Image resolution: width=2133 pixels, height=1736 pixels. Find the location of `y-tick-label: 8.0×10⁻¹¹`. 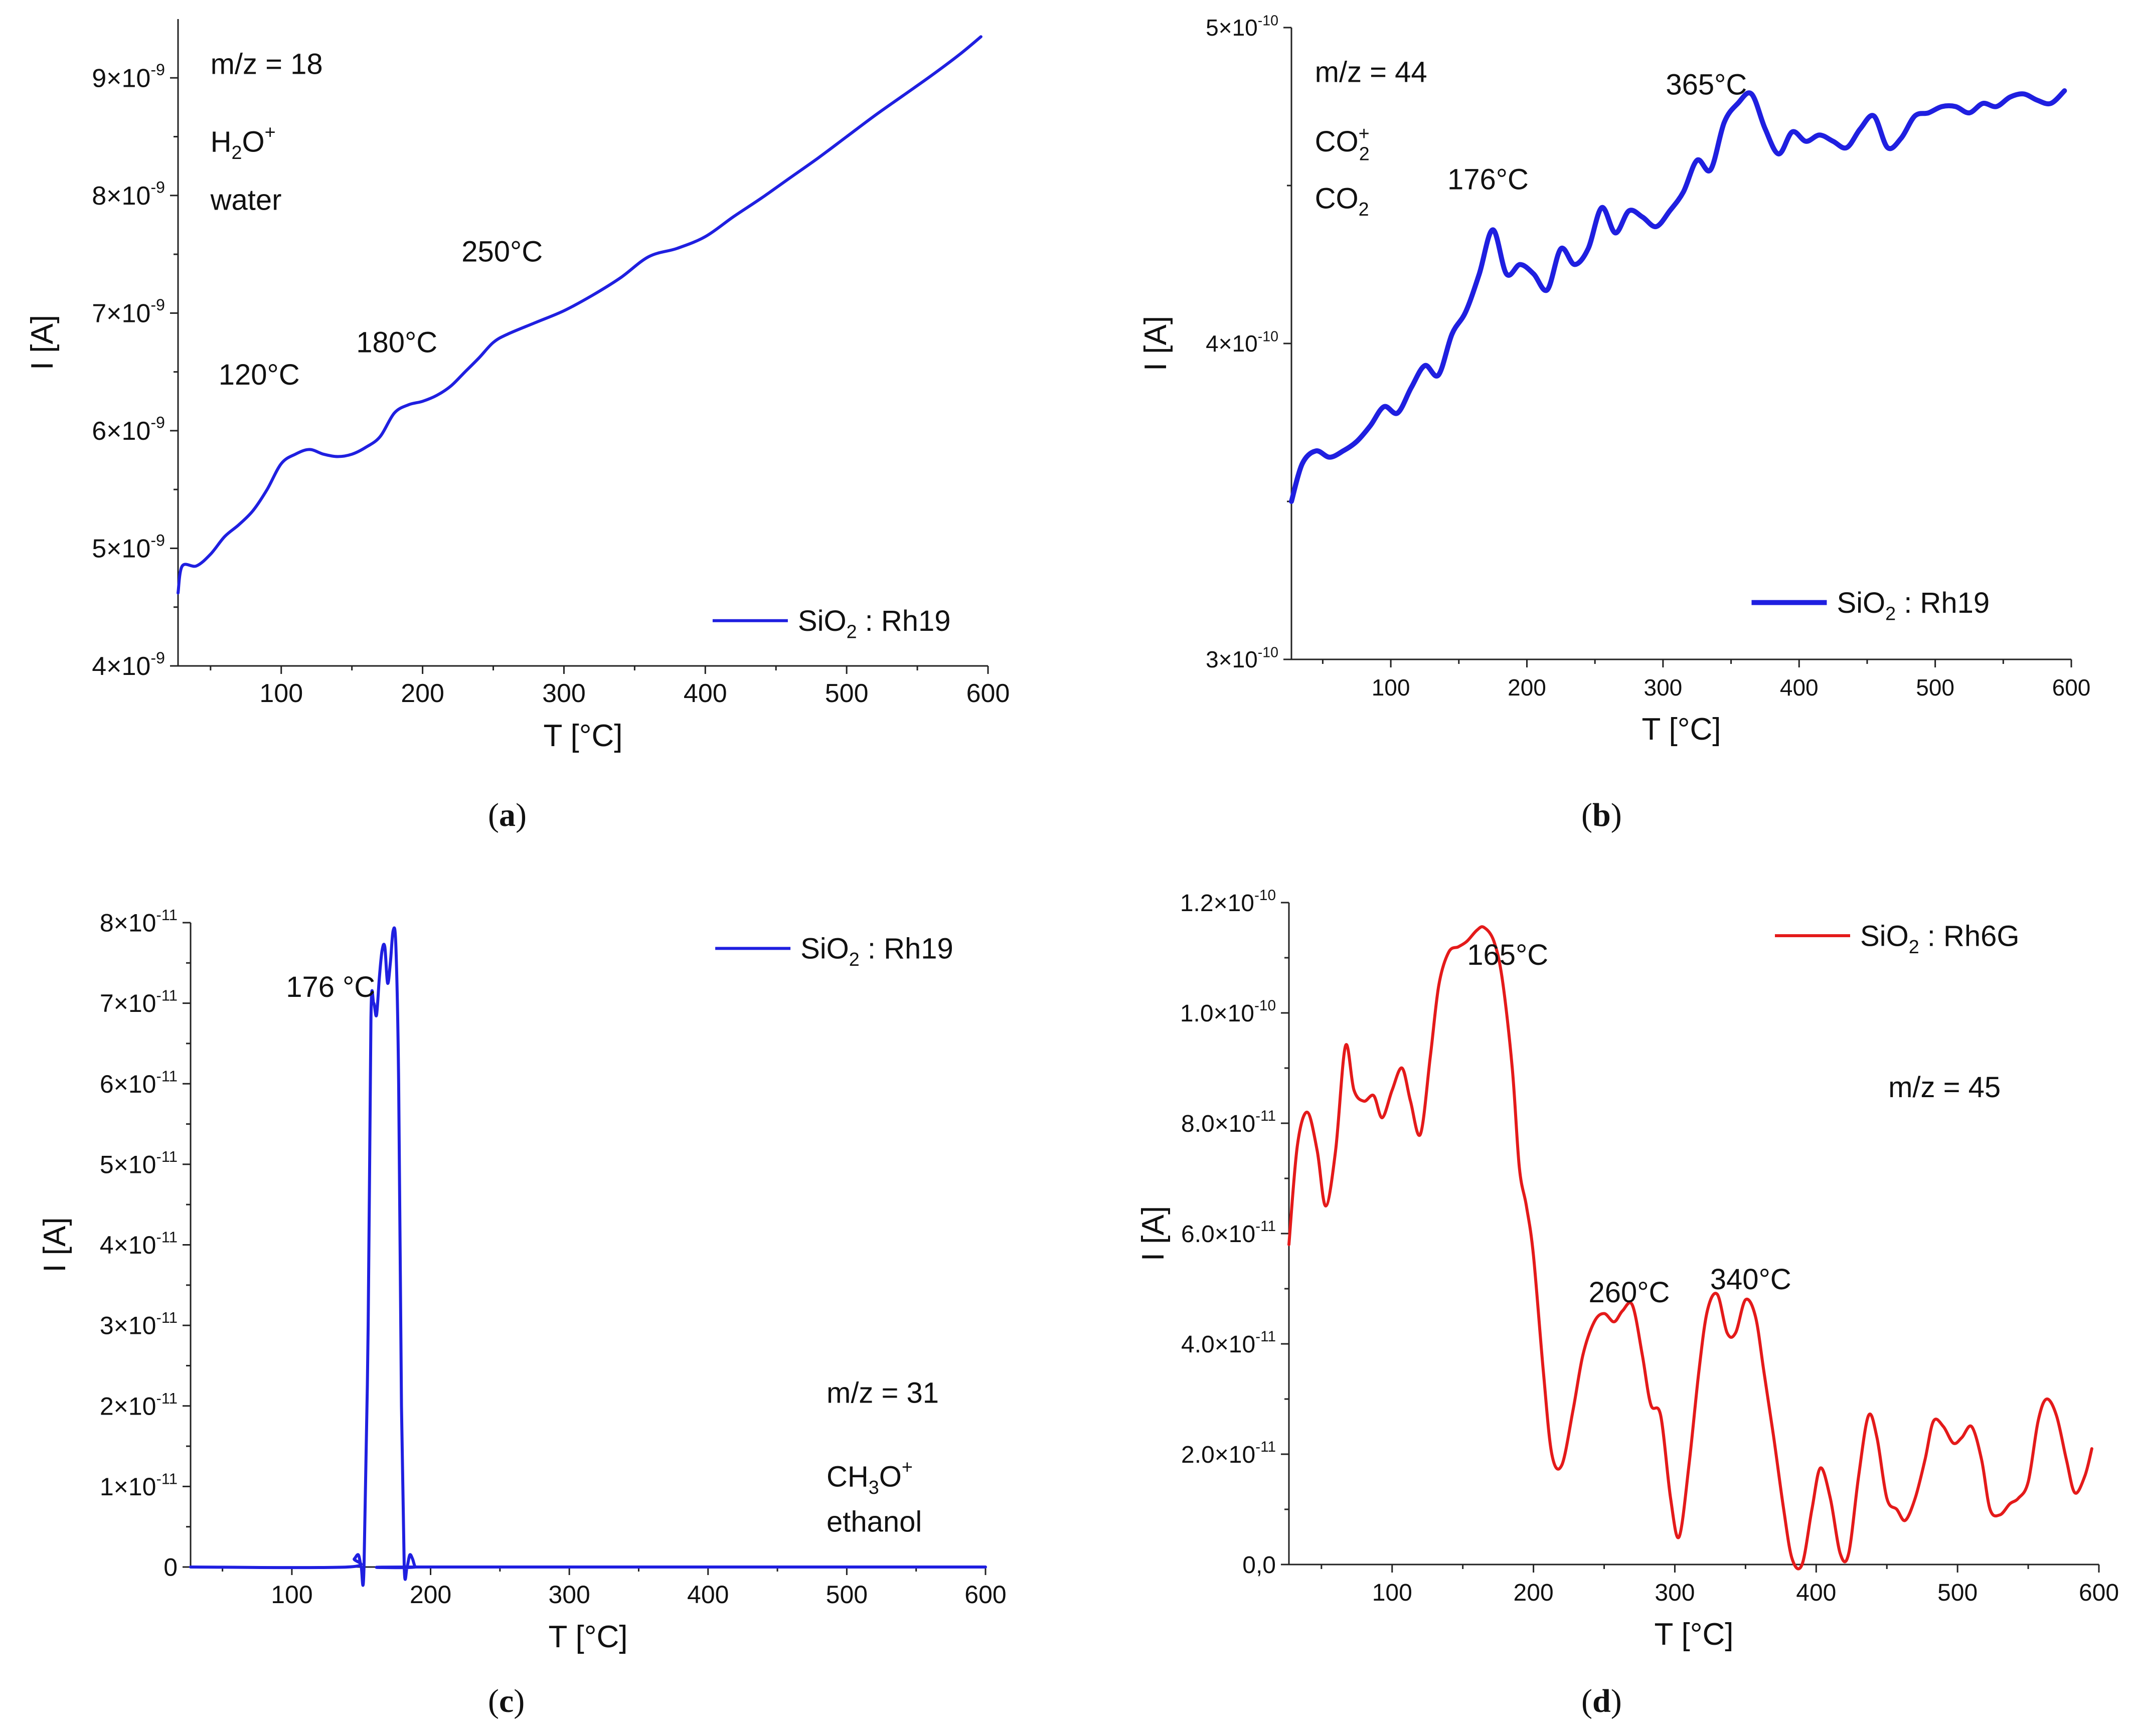

y-tick-label: 8.0×10⁻¹¹ is located at coordinates (1228, 1122).